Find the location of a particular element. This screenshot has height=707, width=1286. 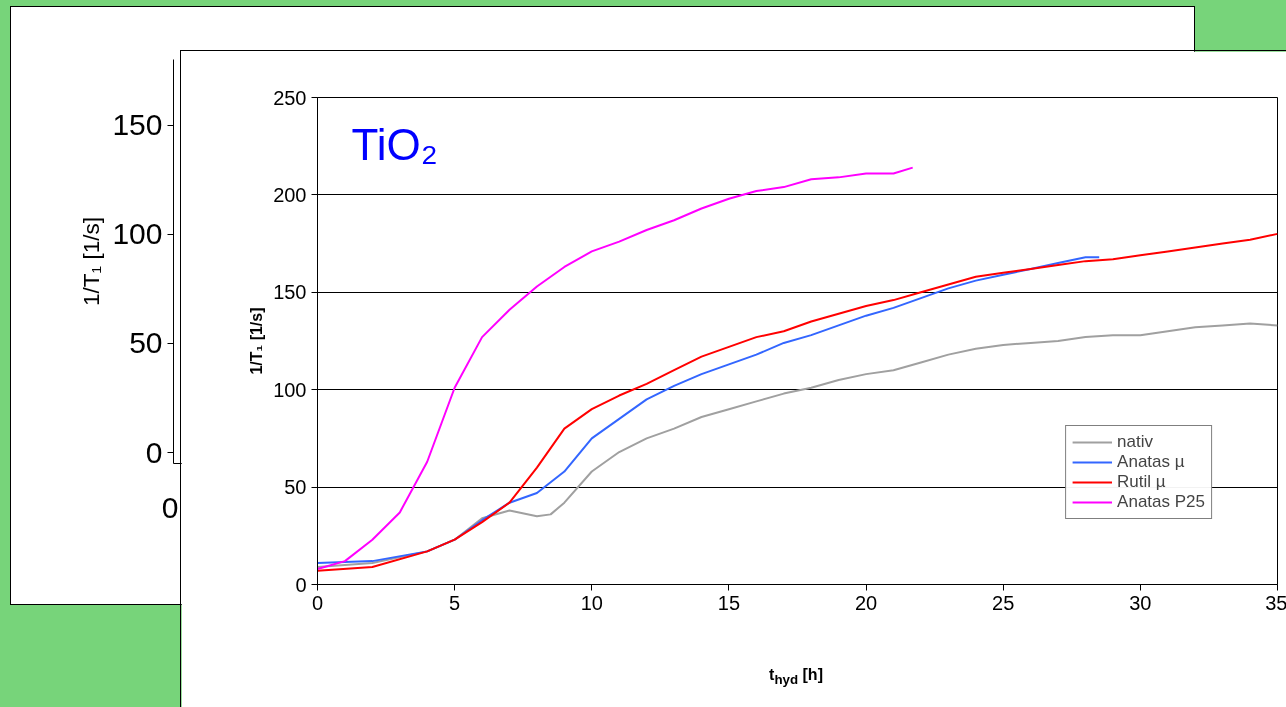

y-tick-label: 200 is located at coordinates (290, 194).